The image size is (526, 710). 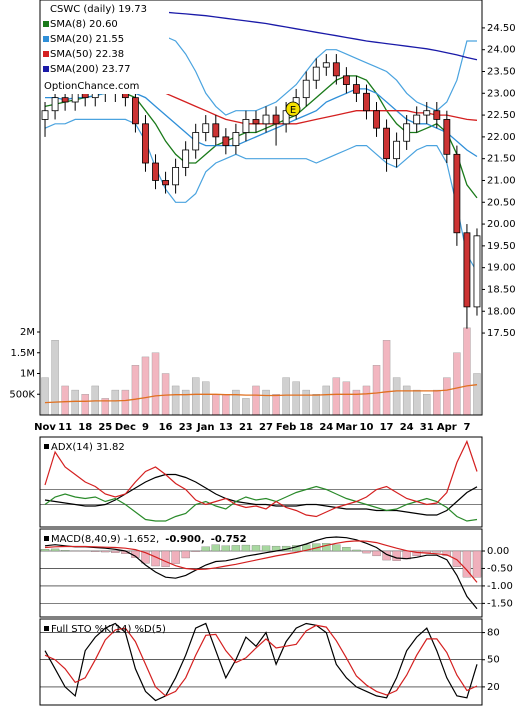 I want to click on x-tick-label: Nov, so click(x=45, y=427).